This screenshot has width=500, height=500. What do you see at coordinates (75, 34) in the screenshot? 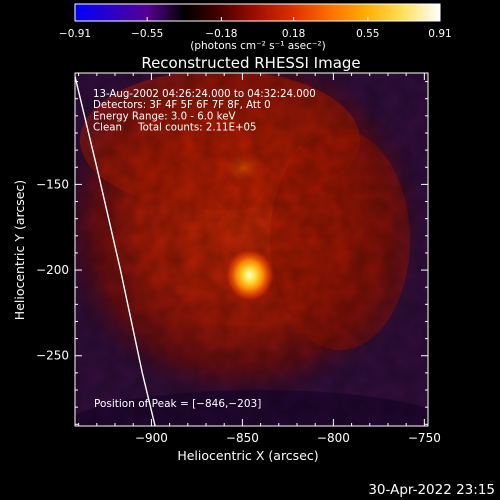
I see `colorbar-tick-label: −0.91` at bounding box center [75, 34].